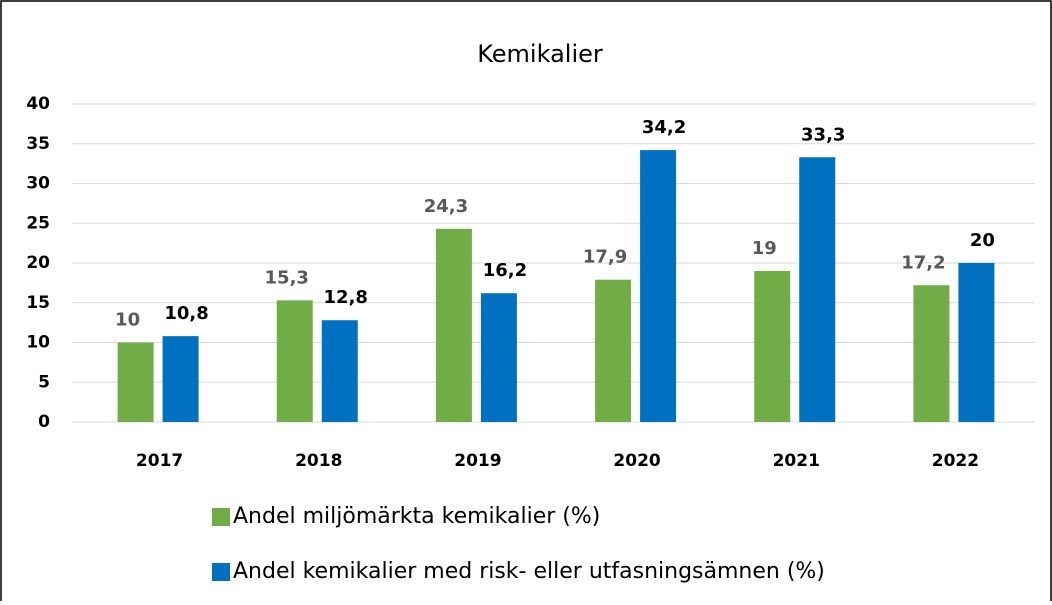 The image size is (1052, 605). Describe the element at coordinates (636, 461) in the screenshot. I see `x-tick-label: 2020` at that location.